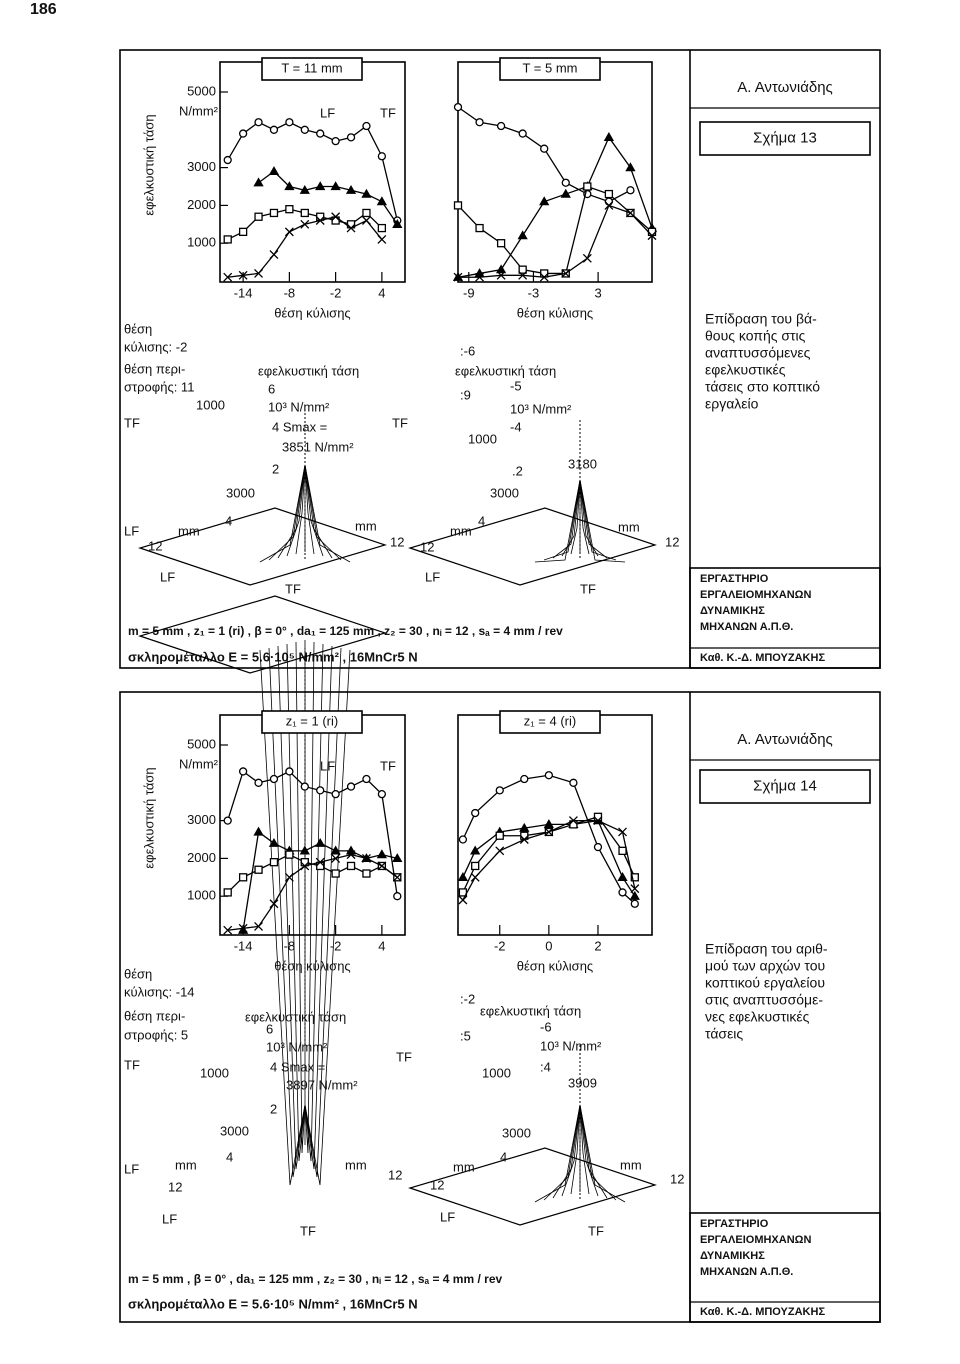 The image size is (960, 1364). I want to click on legend-label: TF, so click(388, 112).